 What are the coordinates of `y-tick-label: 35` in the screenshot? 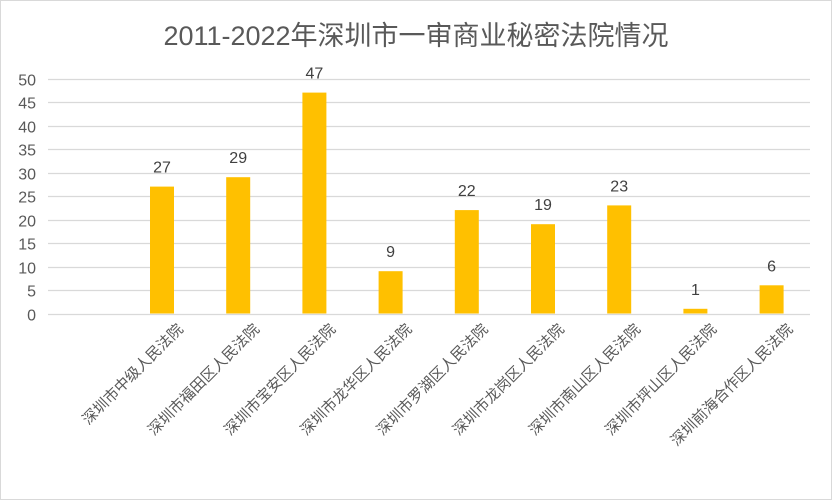 It's located at (27, 151).